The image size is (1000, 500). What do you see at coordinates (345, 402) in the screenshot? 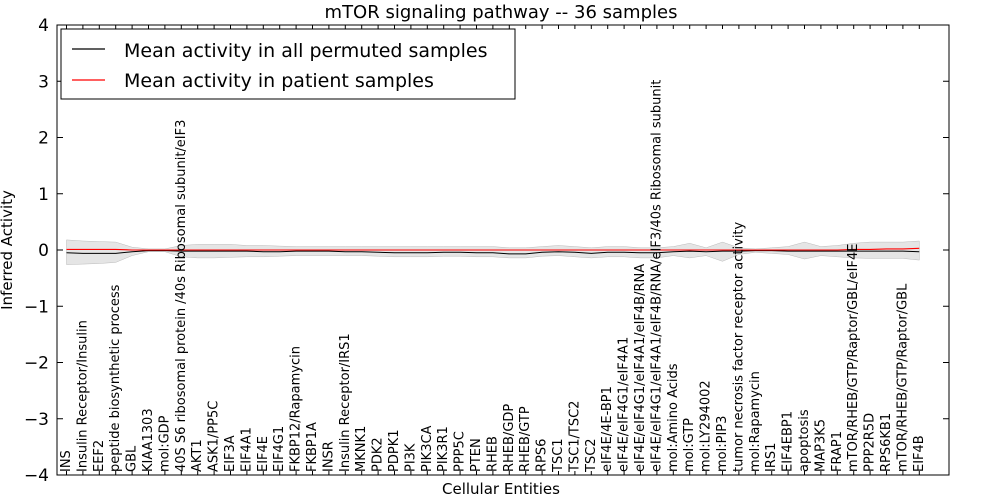
I see `x-tick-label: Insulin Receptor/IRS1` at bounding box center [345, 402].